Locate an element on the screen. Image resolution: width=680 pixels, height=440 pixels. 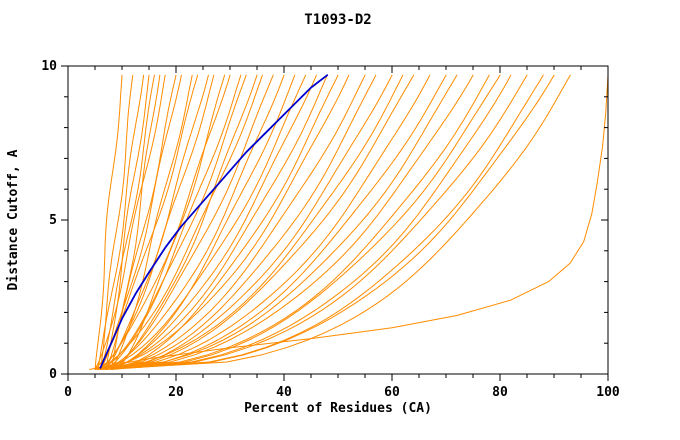
chart-title: T1093-D2 is located at coordinates (337, 20).